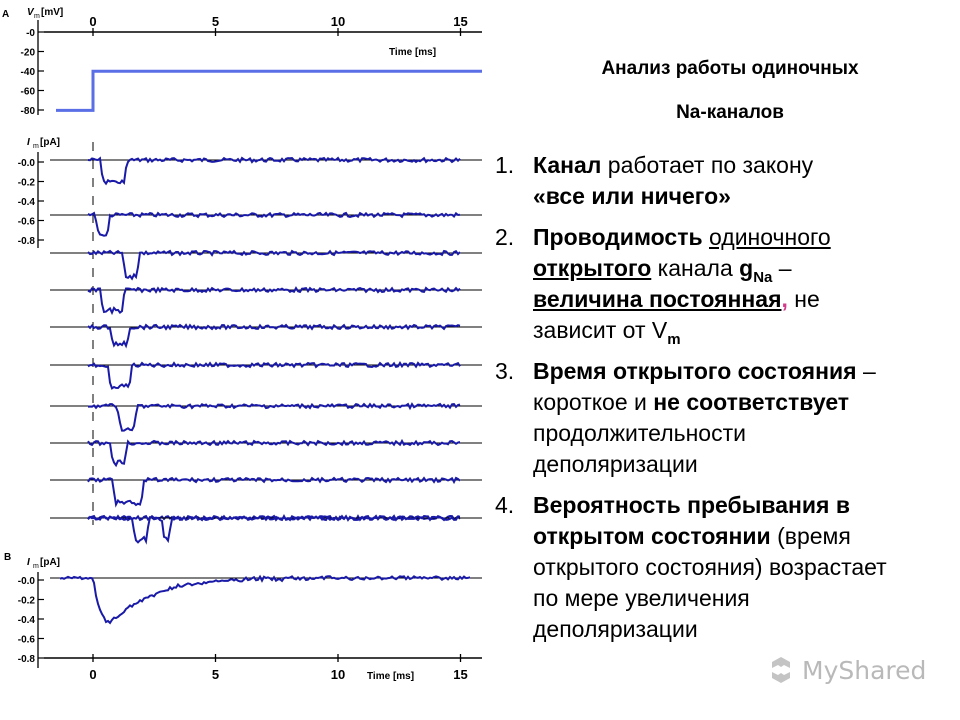  Describe the element at coordinates (390, 676) in the screenshot. I see `time-label-bottom: Time [ms]` at that location.